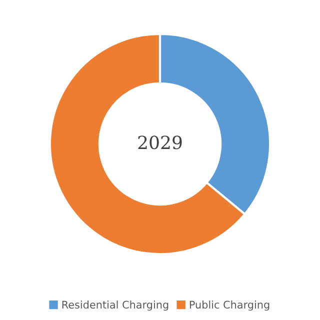 This screenshot has width=320, height=320. Describe the element at coordinates (160, 143) in the screenshot. I see `text: 2029` at that location.